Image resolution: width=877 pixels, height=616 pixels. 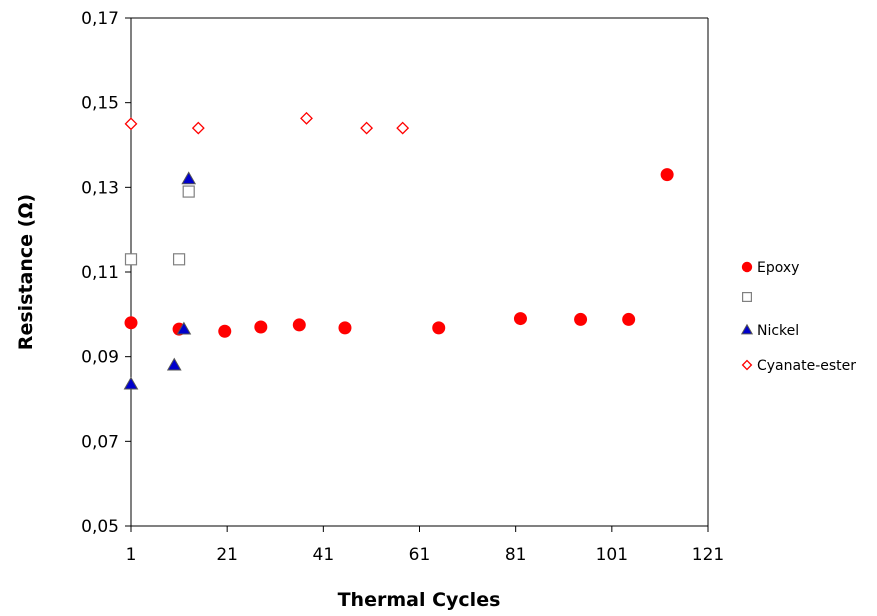 I want to click on x-tick-label: 61, so click(x=420, y=555).